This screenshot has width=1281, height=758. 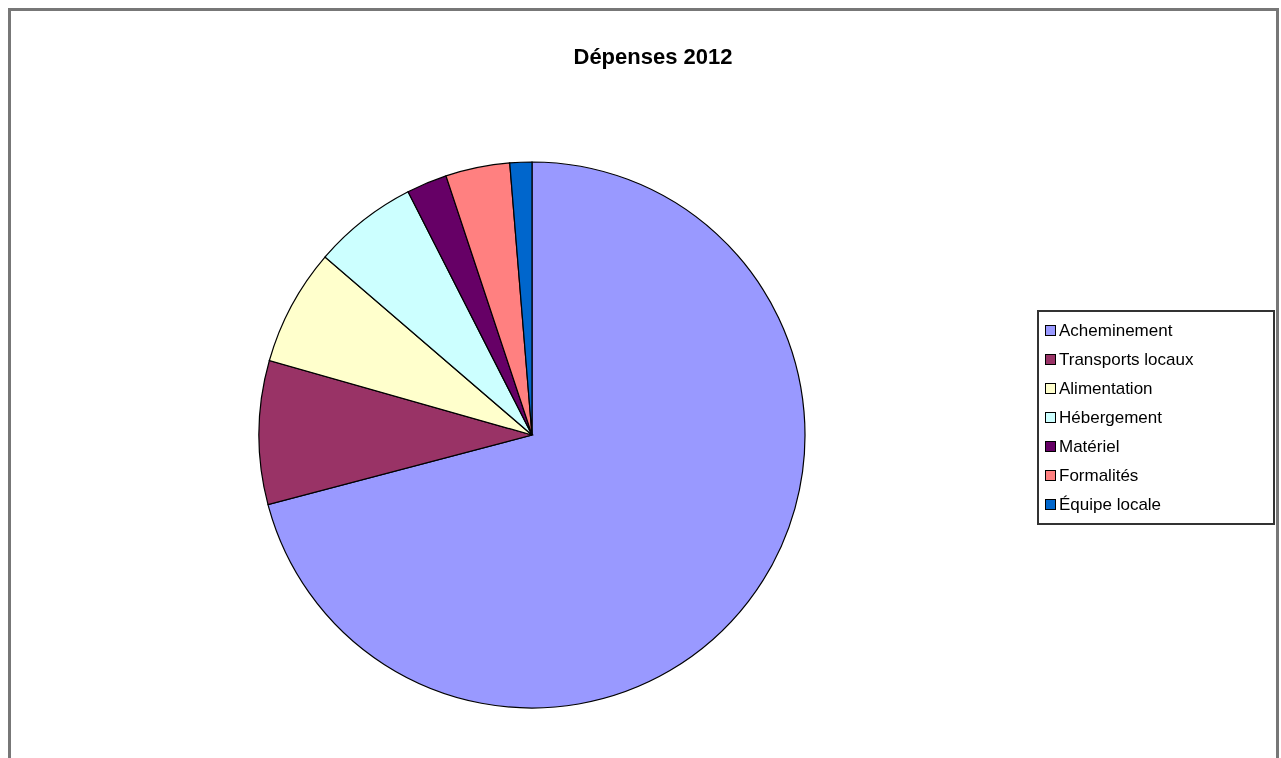 I want to click on legend-label: Équipe locale, so click(x=1110, y=504).